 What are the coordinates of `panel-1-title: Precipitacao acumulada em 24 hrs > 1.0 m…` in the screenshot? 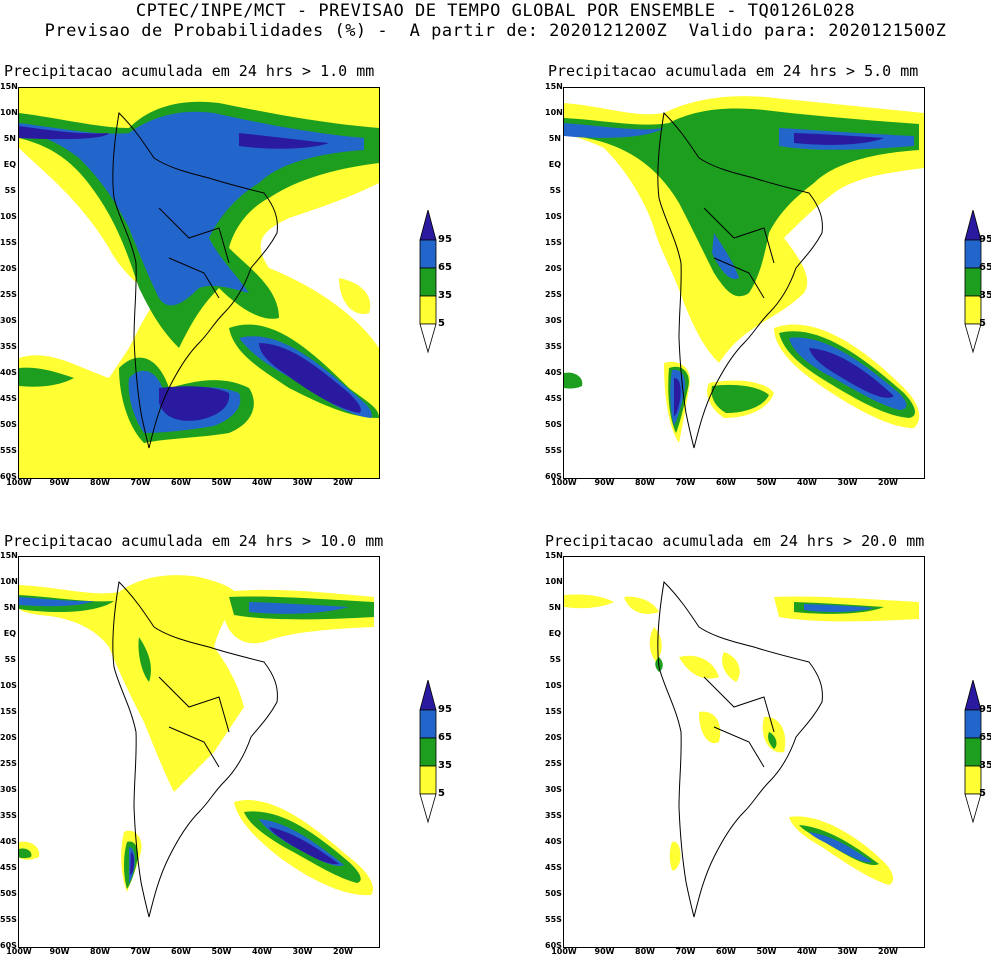 It's located at (189, 71).